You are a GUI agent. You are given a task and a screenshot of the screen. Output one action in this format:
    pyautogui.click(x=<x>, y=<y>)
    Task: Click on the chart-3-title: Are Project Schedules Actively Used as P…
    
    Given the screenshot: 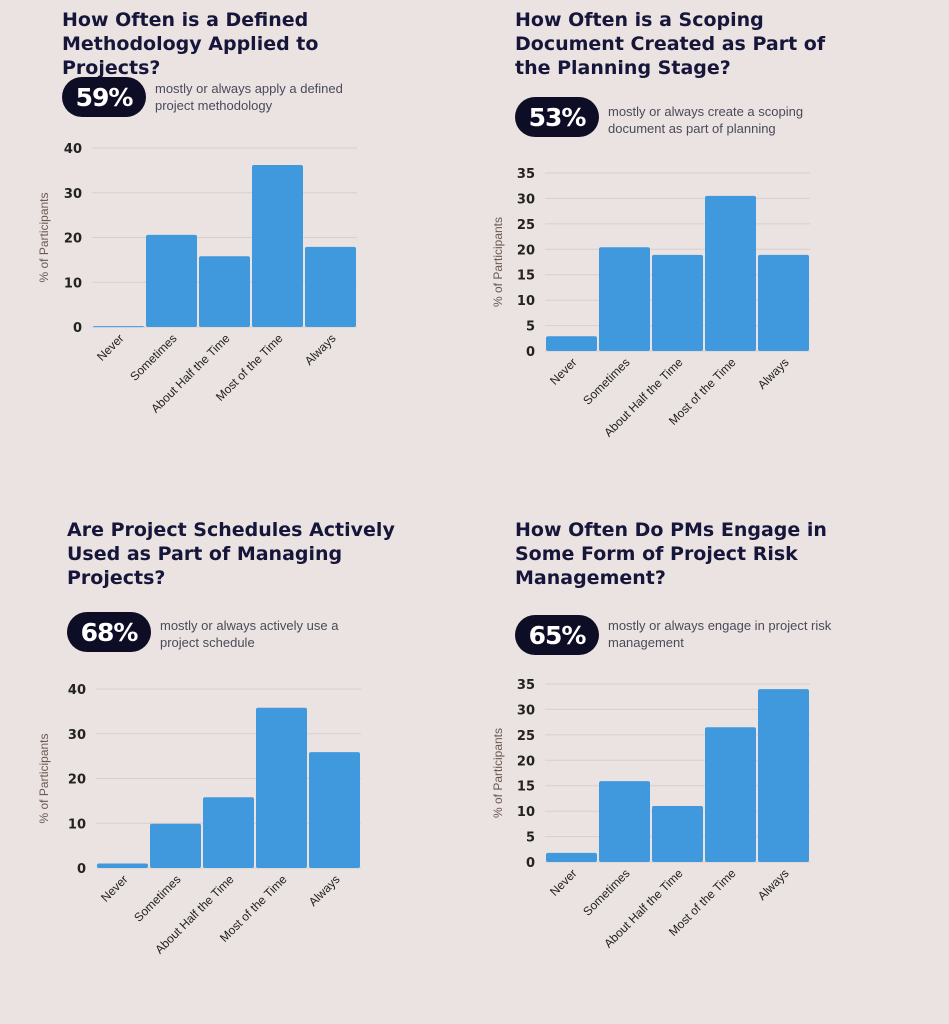 What is the action you would take?
    pyautogui.click(x=231, y=554)
    